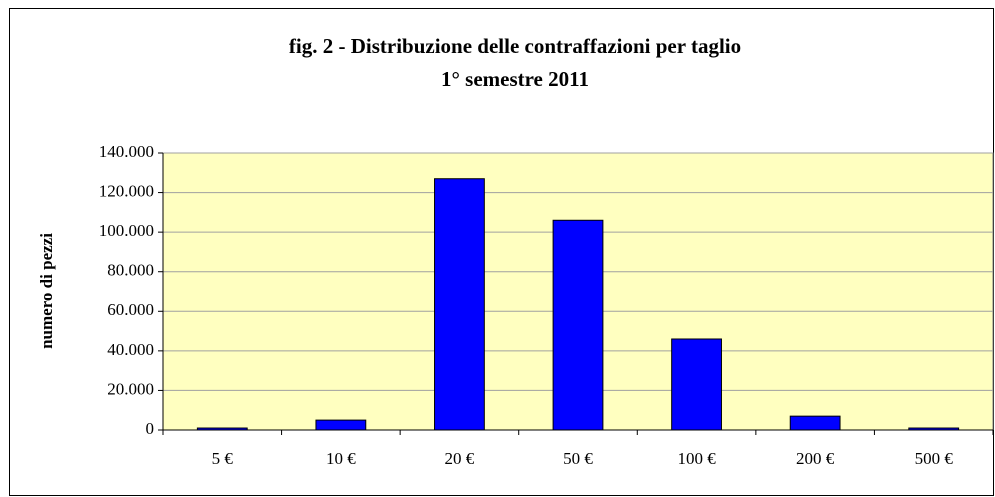  What do you see at coordinates (130, 349) in the screenshot?
I see `y-tick-label: 40.000` at bounding box center [130, 349].